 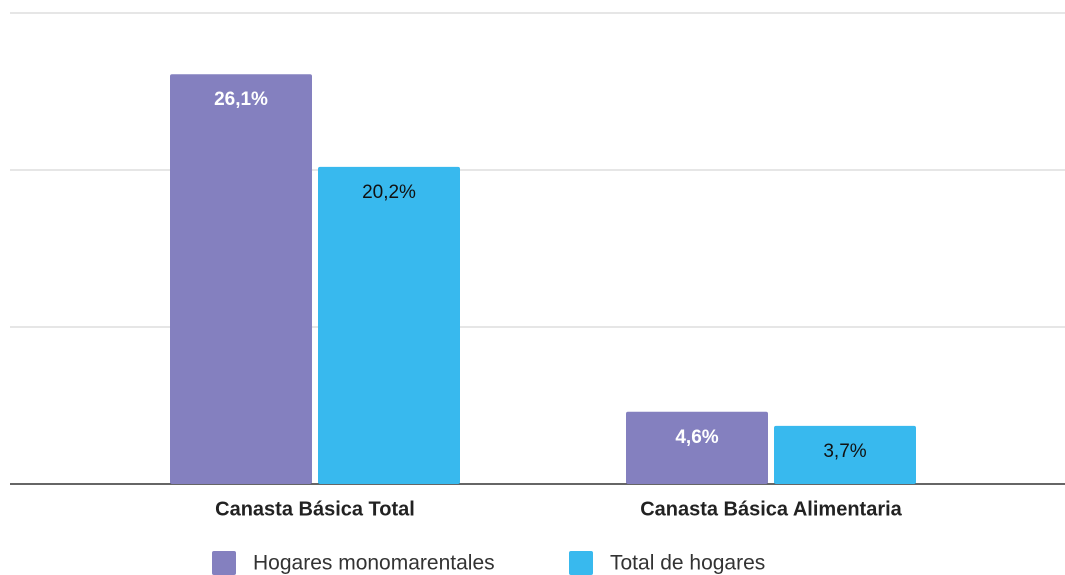 I want to click on data-label: 26,1%, so click(x=241, y=99).